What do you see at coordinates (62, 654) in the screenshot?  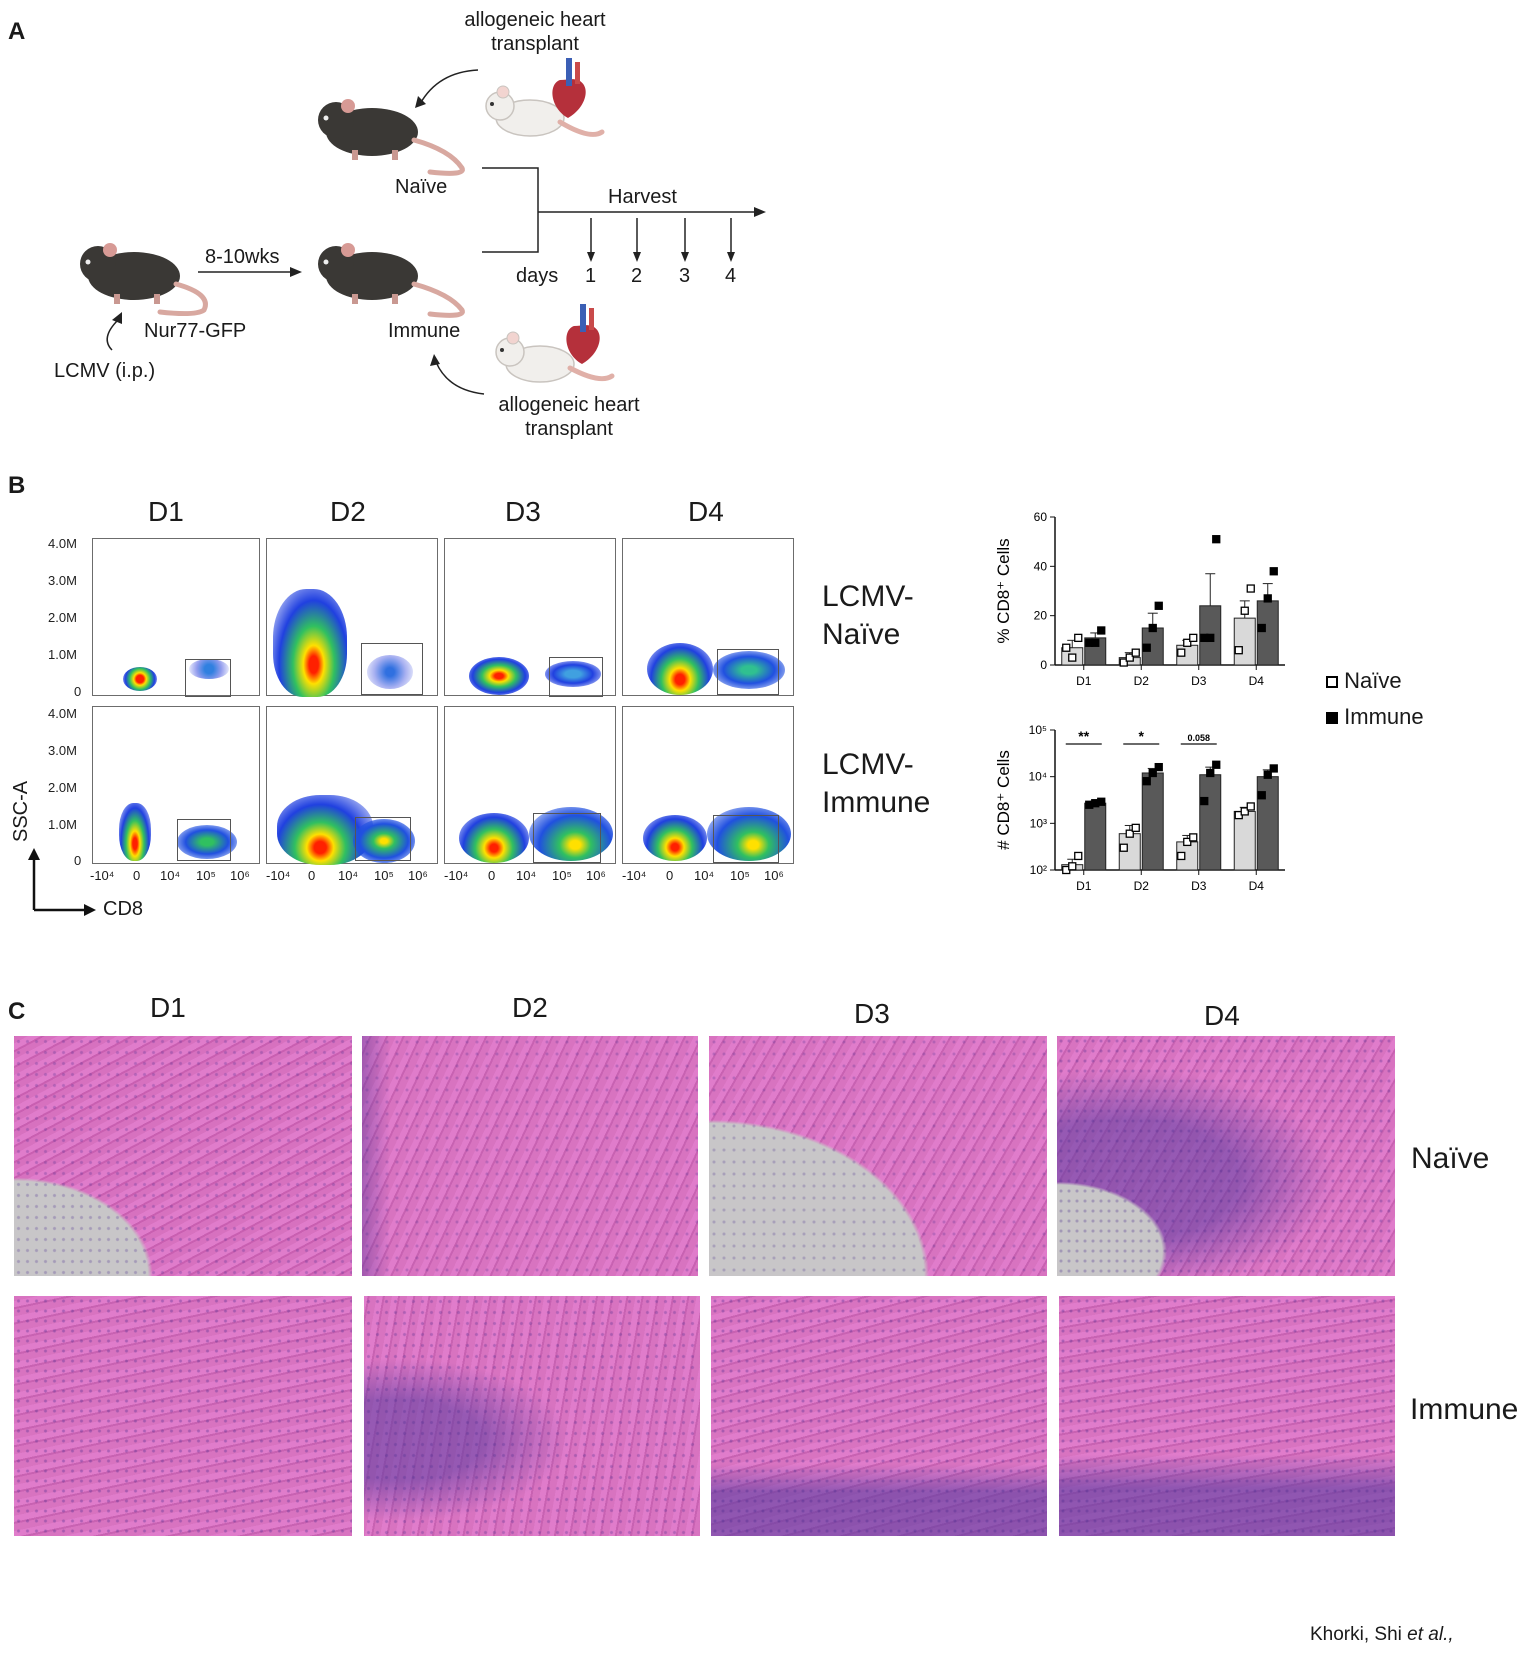 I see `y-tick-1m-r1: 1.0M` at bounding box center [62, 654].